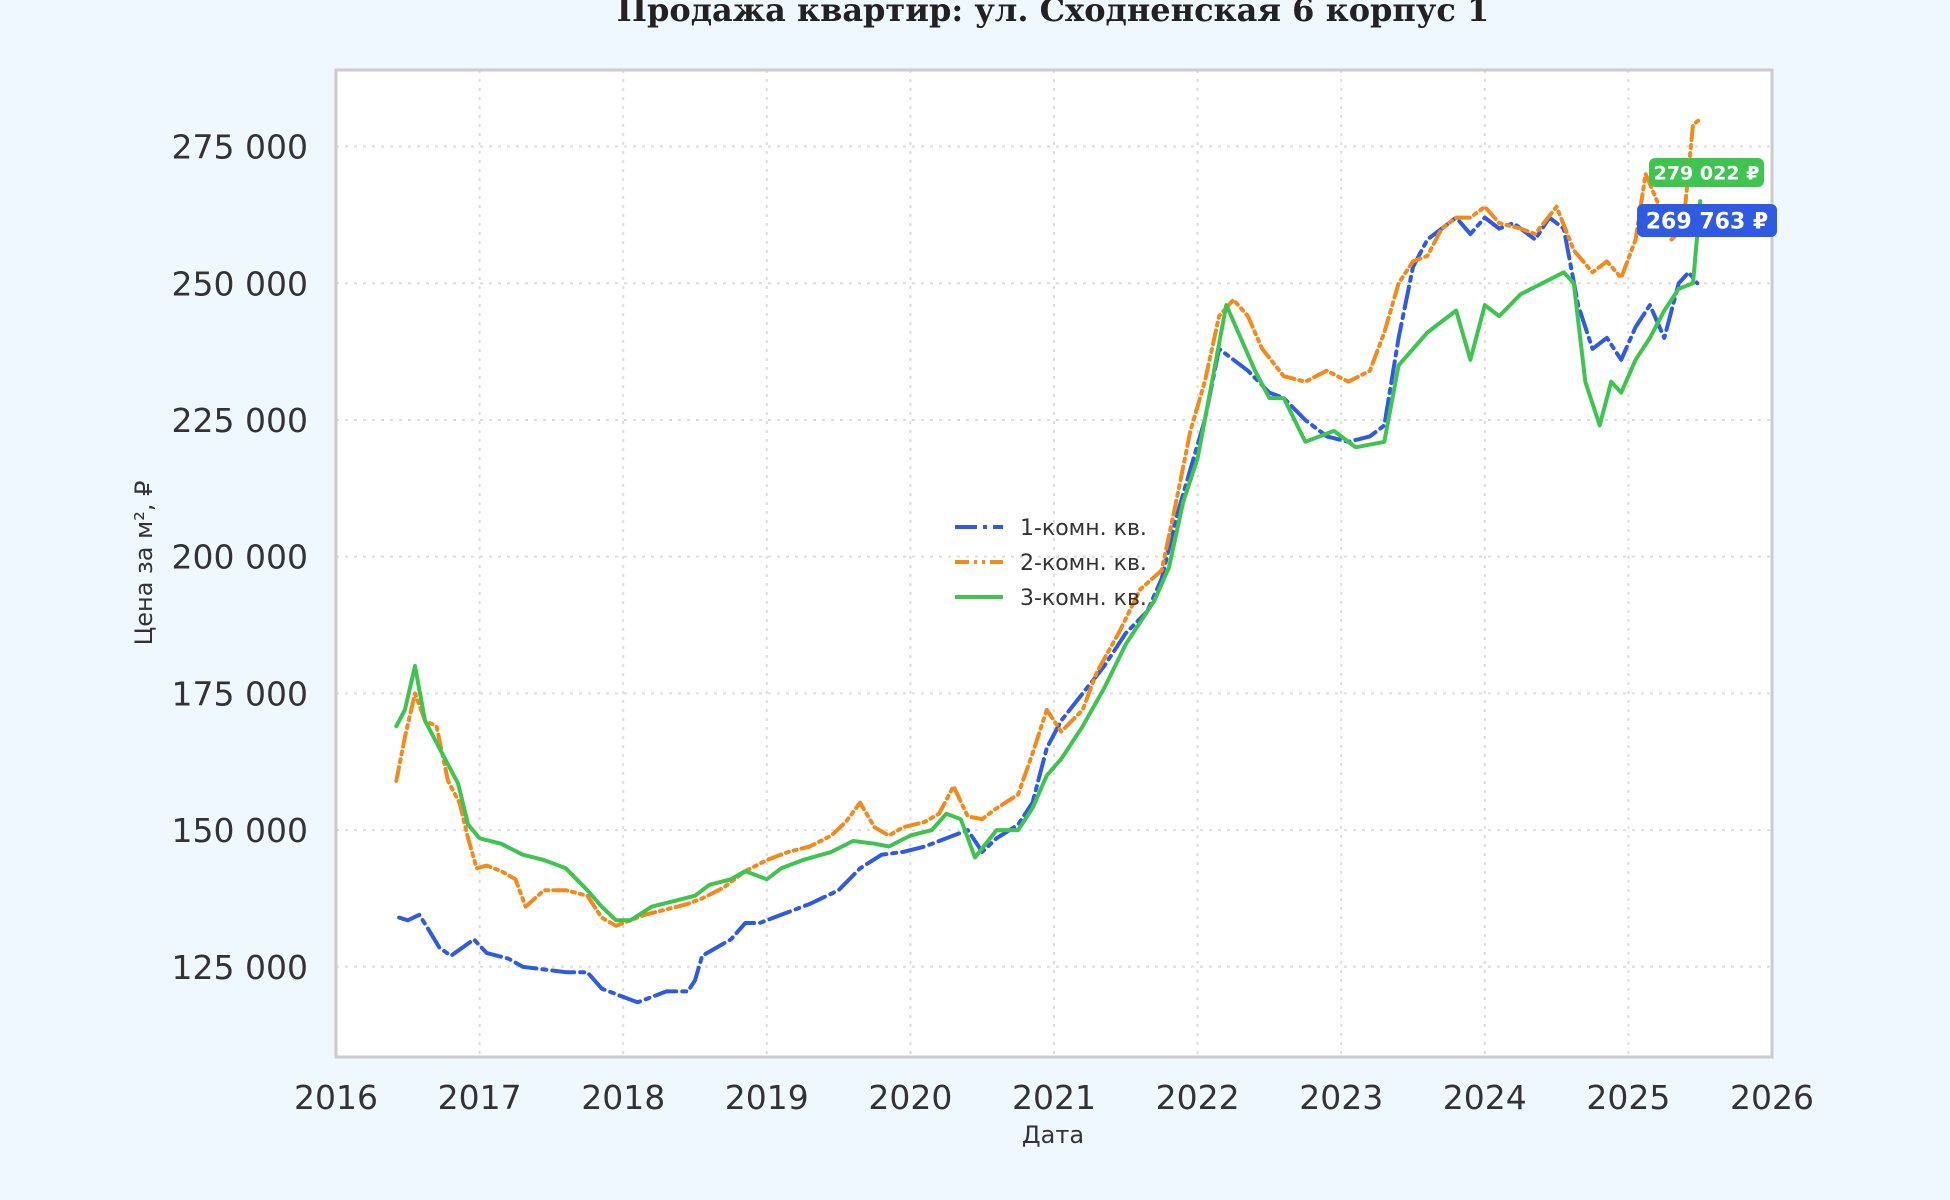 This screenshot has width=1950, height=1200. Describe the element at coordinates (1083, 563) in the screenshot. I see `legend-label: 2-комн. кв.` at that location.